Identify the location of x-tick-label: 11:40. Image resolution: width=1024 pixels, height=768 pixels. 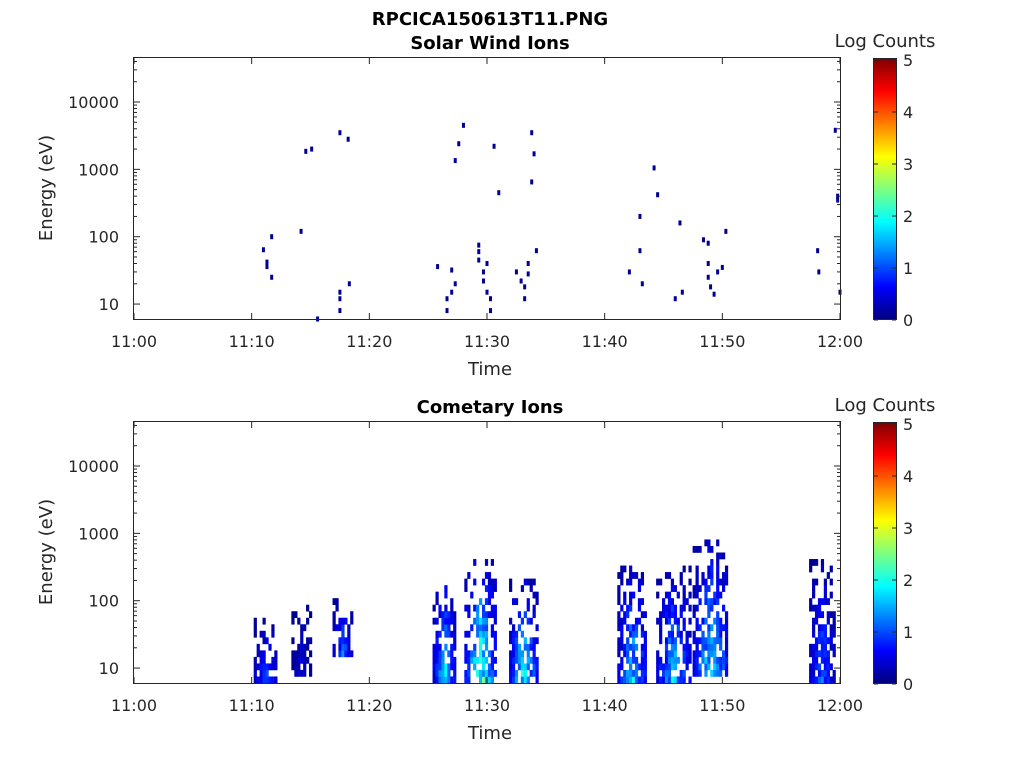
(605, 341).